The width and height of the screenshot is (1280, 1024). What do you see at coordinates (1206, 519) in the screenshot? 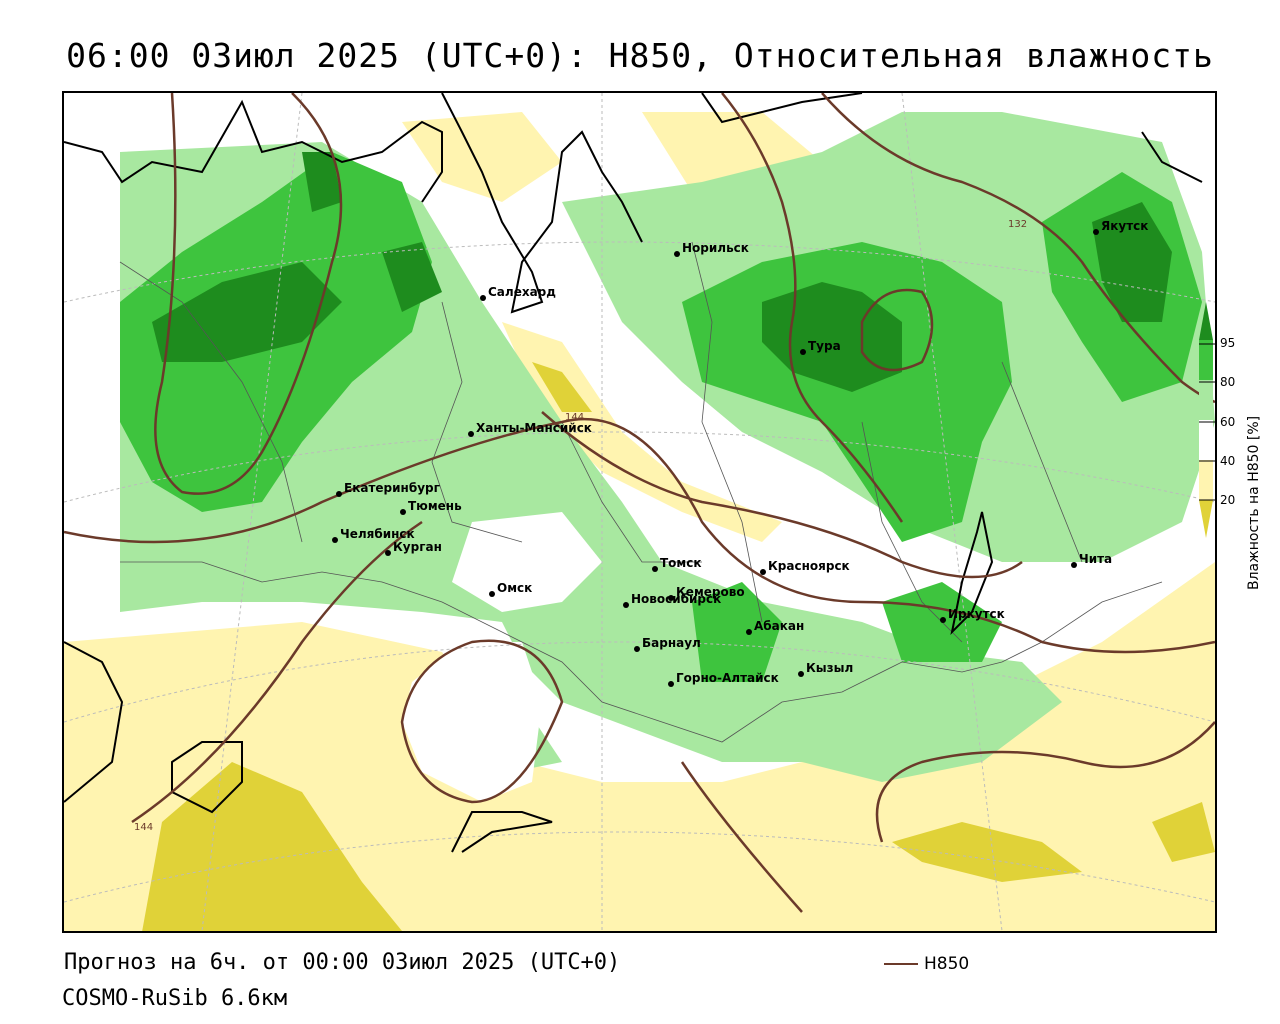
I see `colorbar-bottom-arrow` at bounding box center [1206, 519].